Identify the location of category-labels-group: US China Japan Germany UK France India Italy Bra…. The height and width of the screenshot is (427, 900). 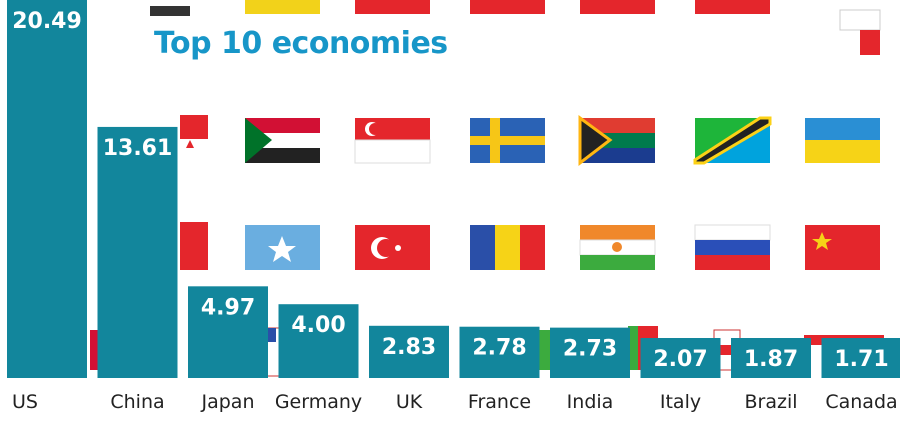
(455, 402).